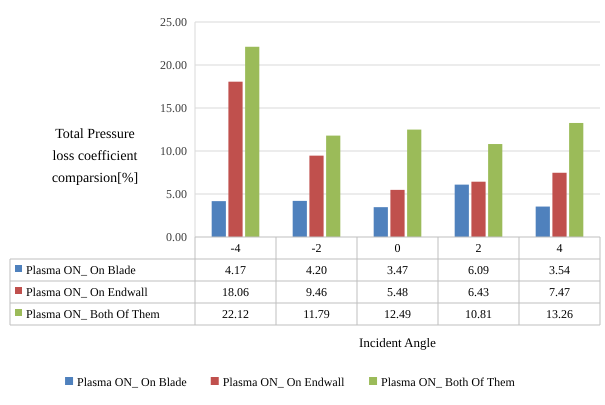 The width and height of the screenshot is (605, 405). Describe the element at coordinates (316, 270) in the screenshot. I see `data-label: 4.20` at that location.